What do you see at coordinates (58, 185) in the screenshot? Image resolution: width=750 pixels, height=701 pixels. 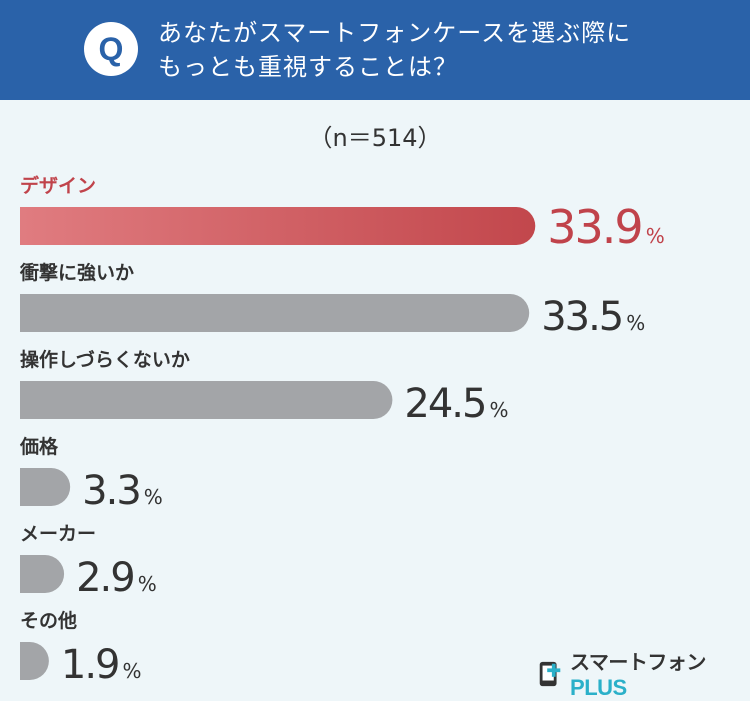 I see `category-label: デザイン` at bounding box center [58, 185].